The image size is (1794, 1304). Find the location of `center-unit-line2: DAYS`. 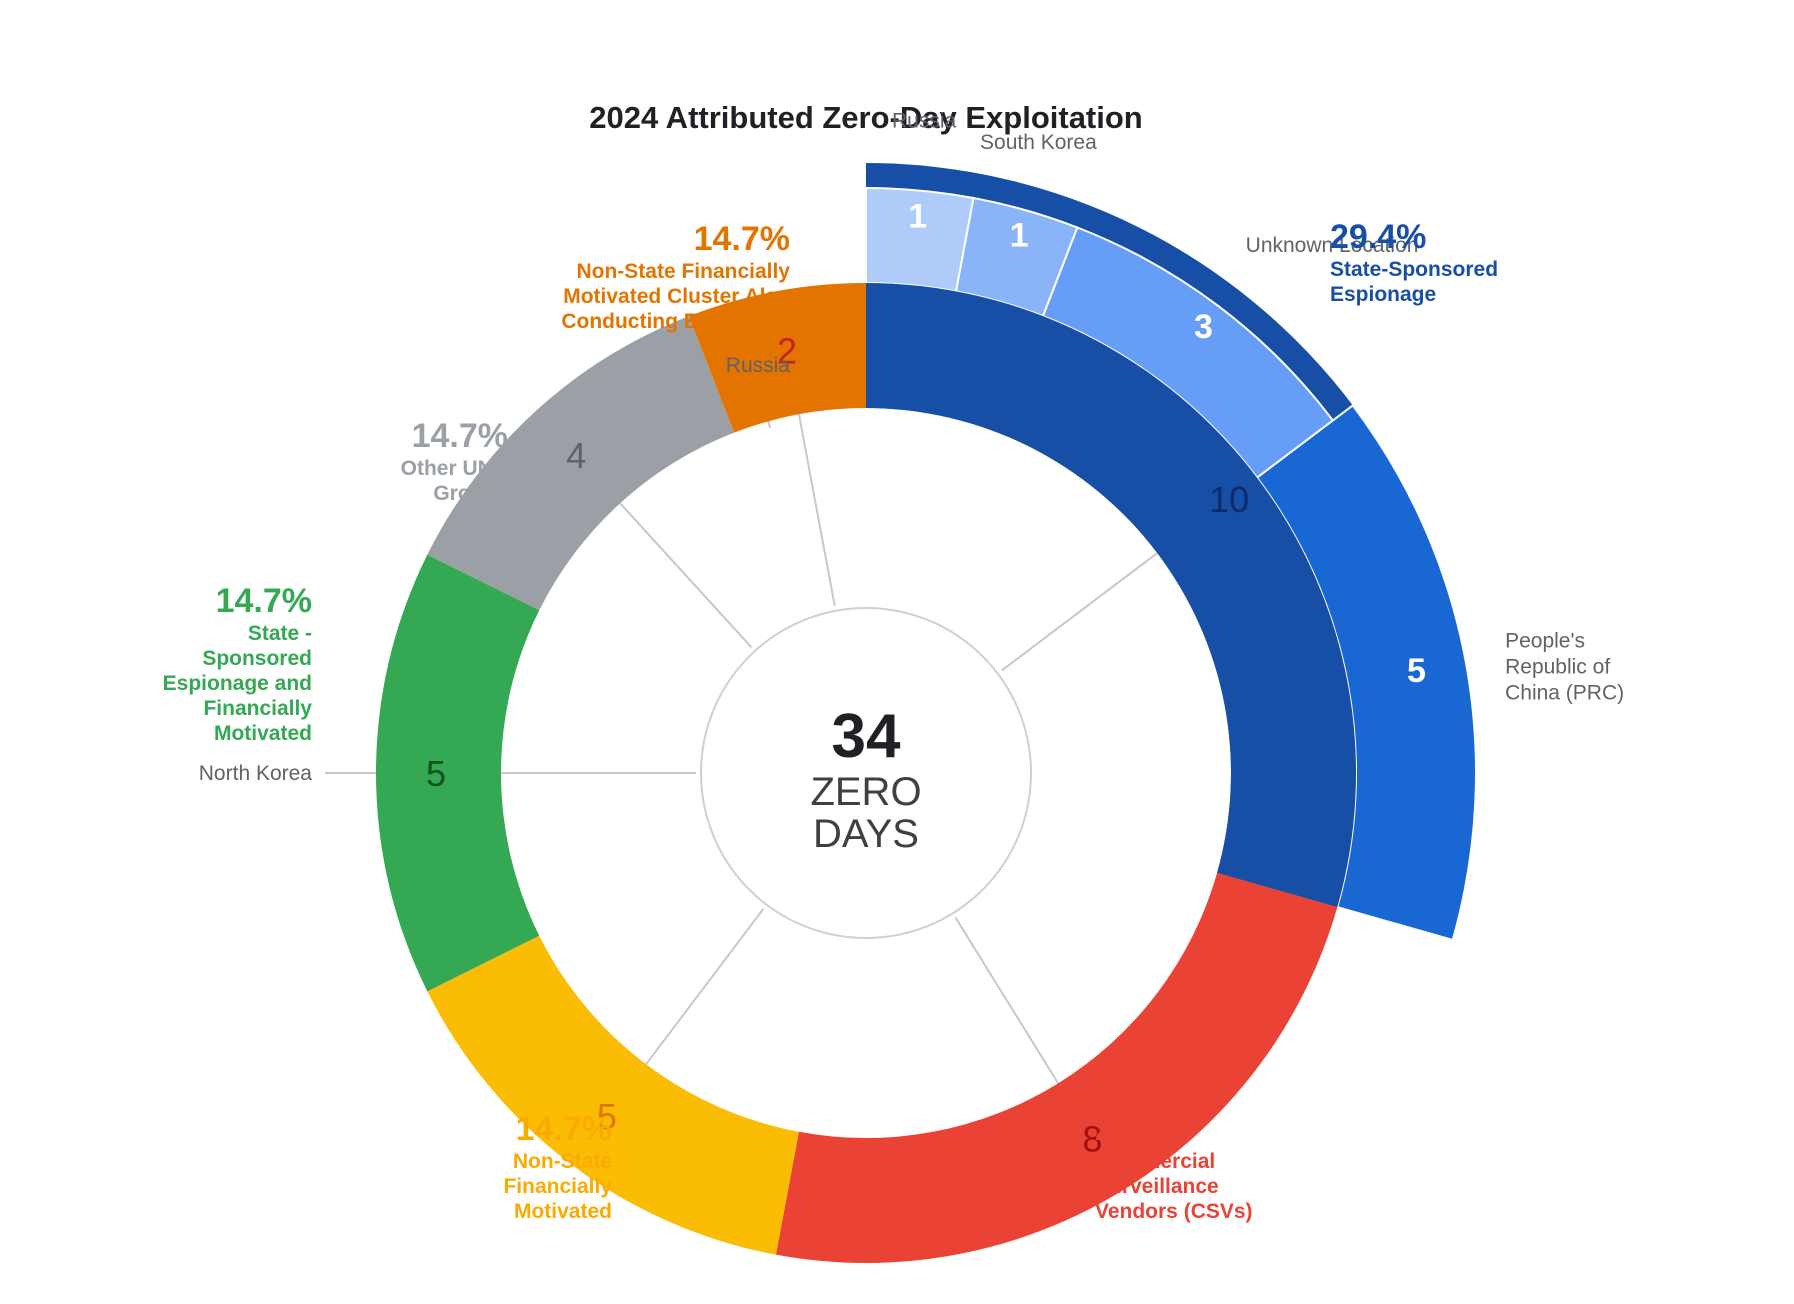

center-unit-line2: DAYS is located at coordinates (866, 834).